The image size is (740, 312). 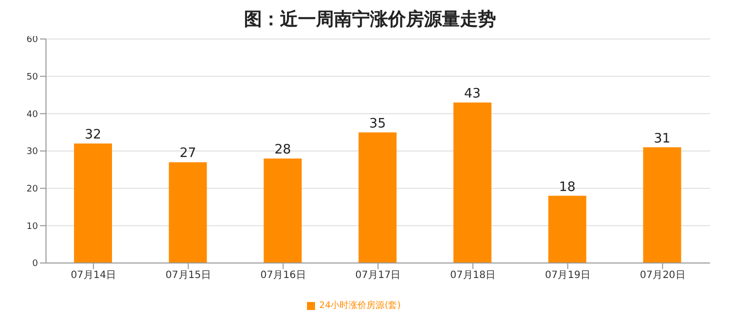 I want to click on data-label: 35, so click(x=377, y=124).